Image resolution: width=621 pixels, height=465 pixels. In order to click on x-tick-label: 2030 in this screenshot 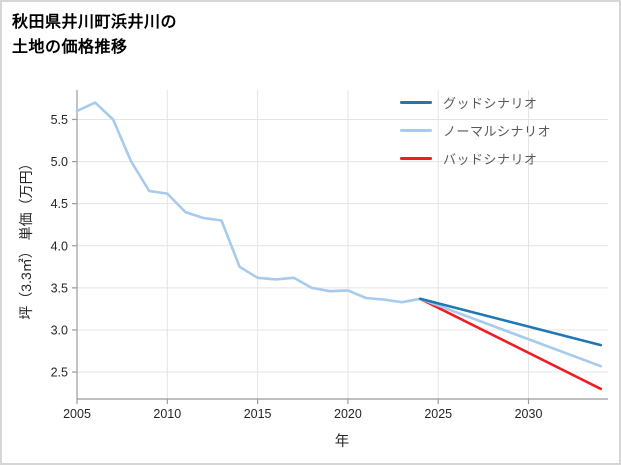, I will do `click(529, 414)`.